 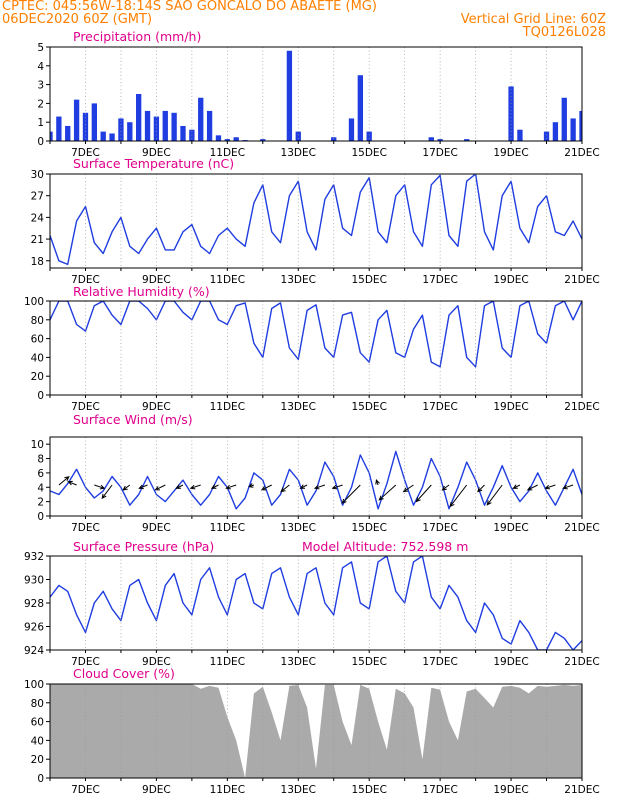 I want to click on y-tick-label: 40, so click(x=37, y=741).